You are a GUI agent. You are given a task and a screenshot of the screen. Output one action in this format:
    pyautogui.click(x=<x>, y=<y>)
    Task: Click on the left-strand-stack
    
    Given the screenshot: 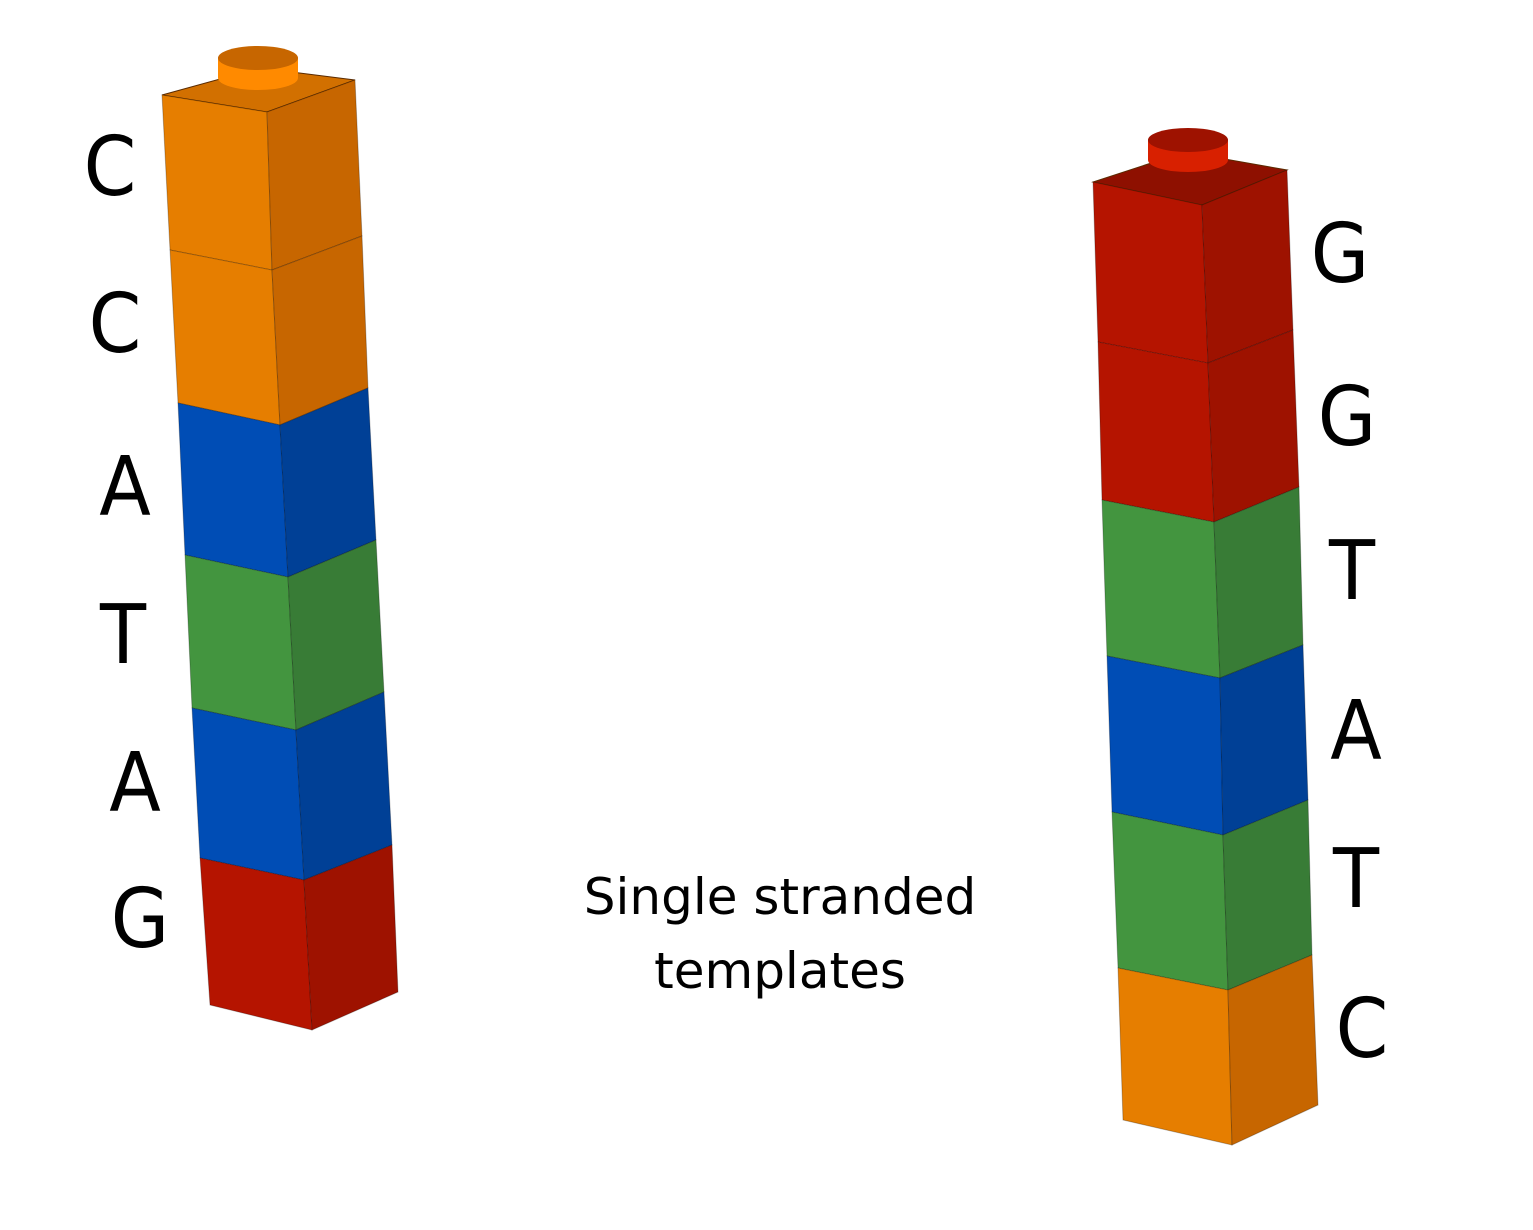 What is the action you would take?
    pyautogui.click(x=280, y=538)
    